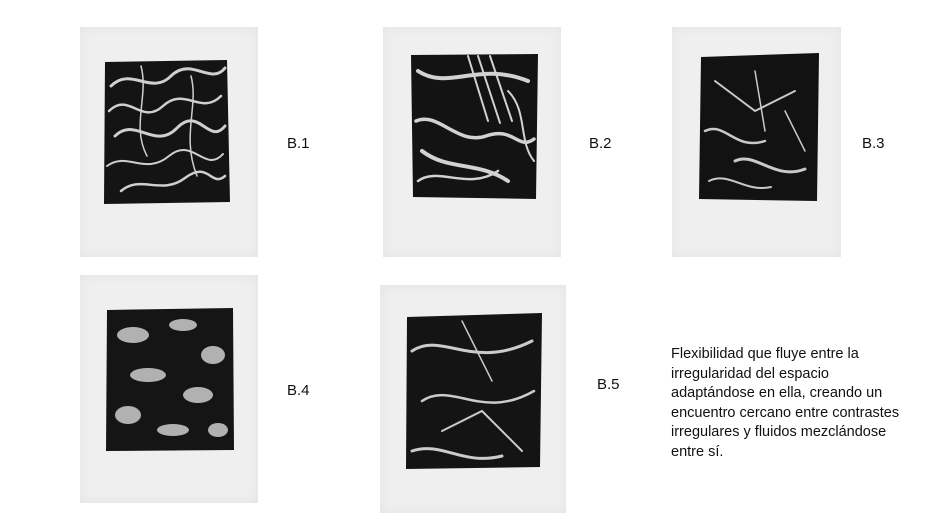  What do you see at coordinates (298, 143) in the screenshot?
I see `plate-label-b1: B.1` at bounding box center [298, 143].